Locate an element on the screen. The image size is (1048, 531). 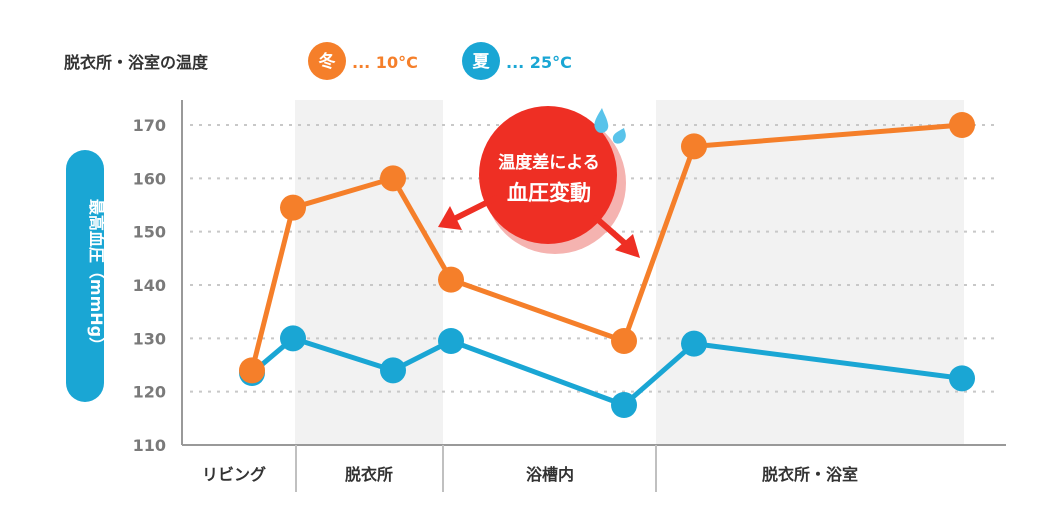
y-tick-label: 110 is located at coordinates (149, 445).